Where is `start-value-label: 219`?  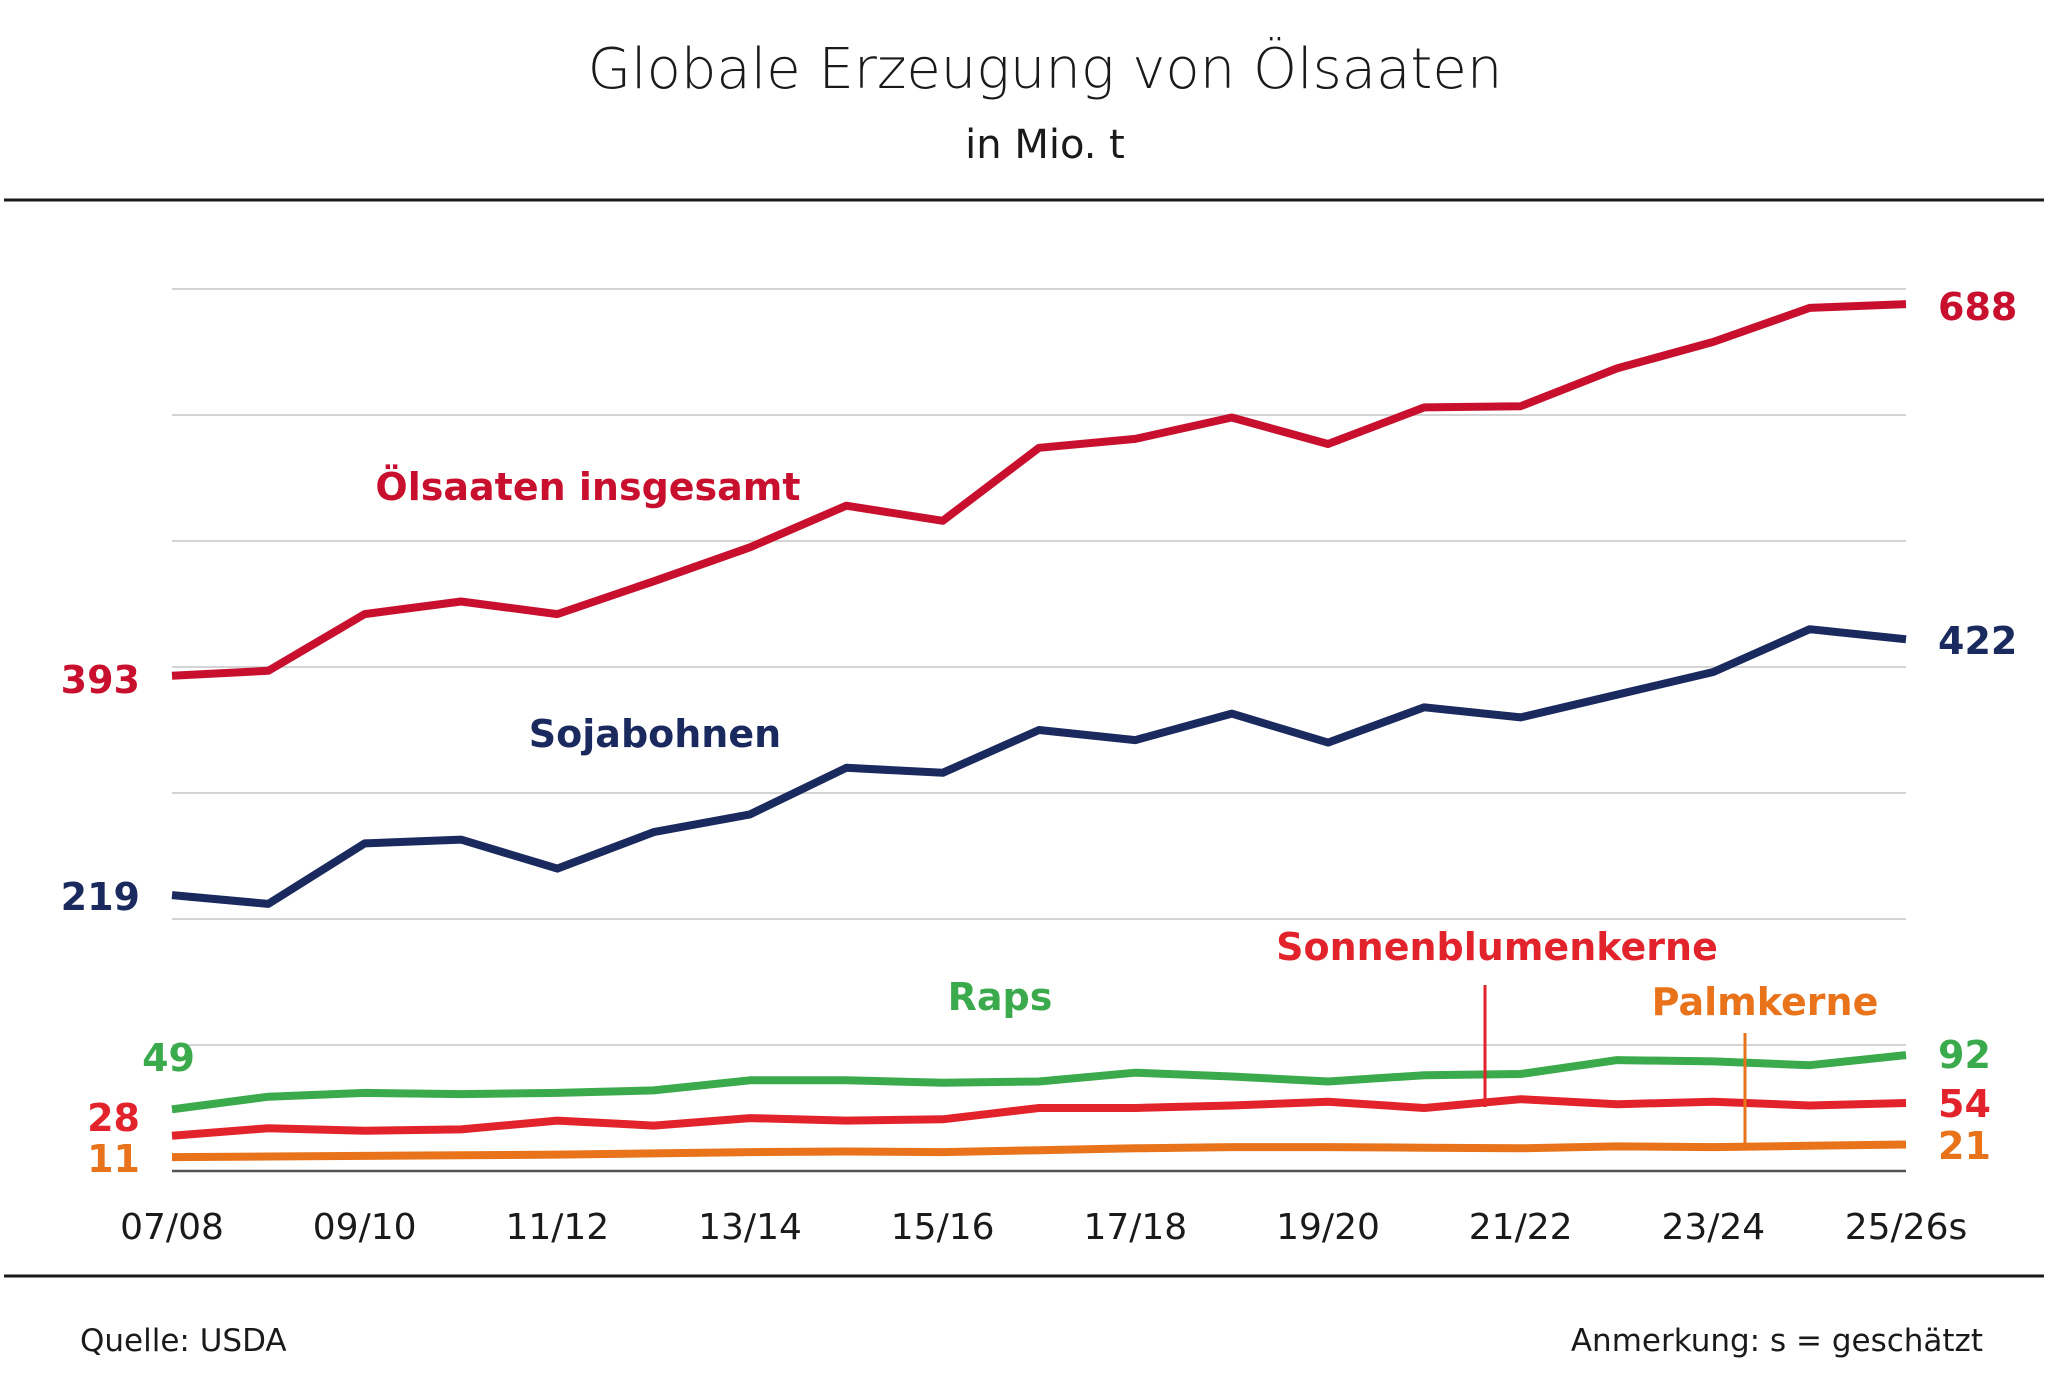
start-value-label: 219 is located at coordinates (100, 897).